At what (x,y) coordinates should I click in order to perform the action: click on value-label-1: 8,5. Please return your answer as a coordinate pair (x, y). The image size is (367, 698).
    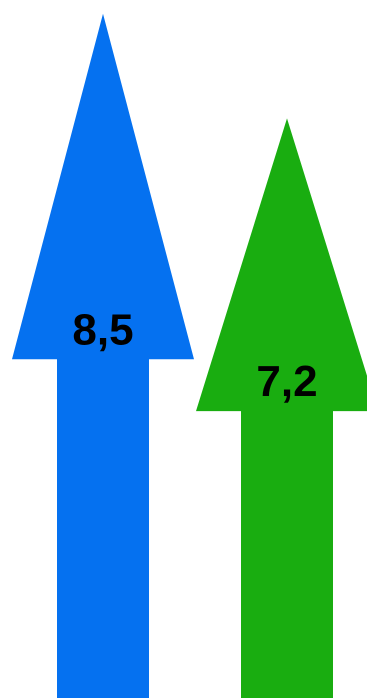
    Looking at the image, I should click on (102, 329).